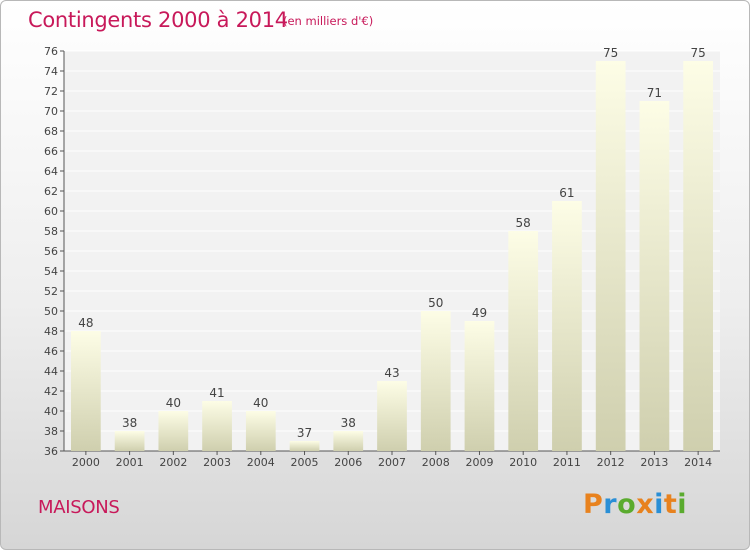  I want to click on data-label-2004: 40, so click(260, 403).